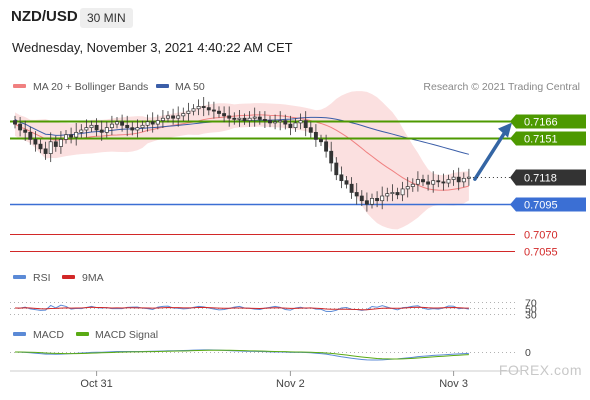  Describe the element at coordinates (82, 334) in the screenshot. I see `macd-signal-legend-swatch` at that location.